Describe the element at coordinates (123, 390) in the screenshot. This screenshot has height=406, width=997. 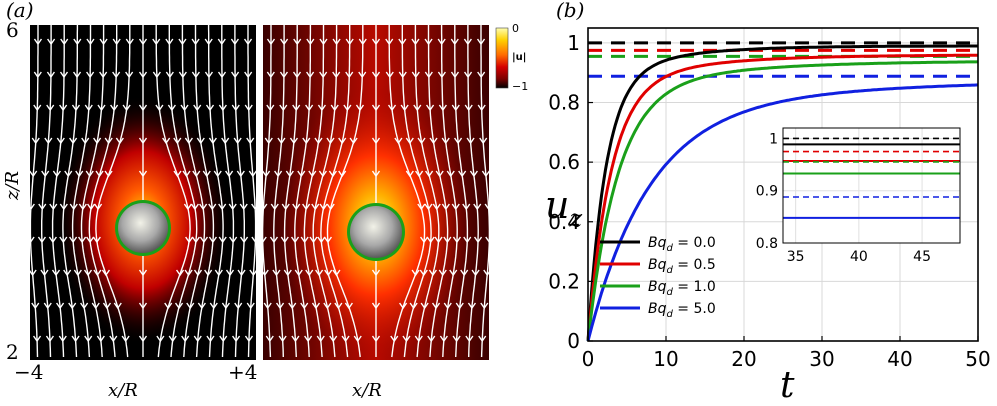
I see `panel-a-xlabel-left: x/R` at that location.